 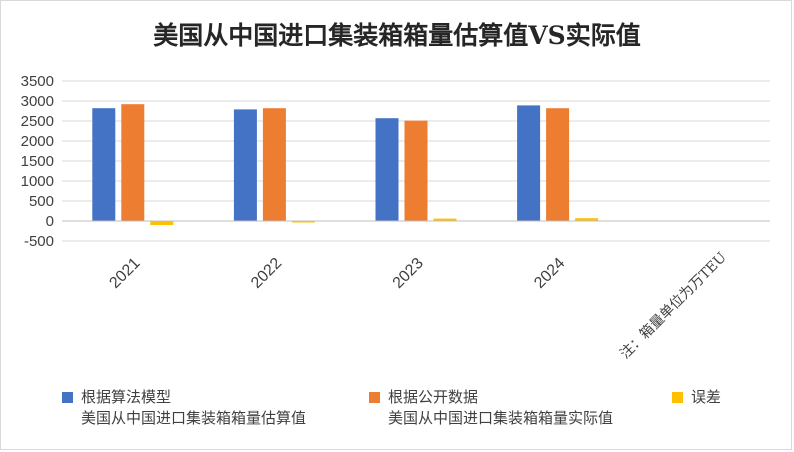 What do you see at coordinates (396, 35) in the screenshot?
I see `chart-title: 美国从中国进口集装箱箱量估算值VS实际值` at bounding box center [396, 35].